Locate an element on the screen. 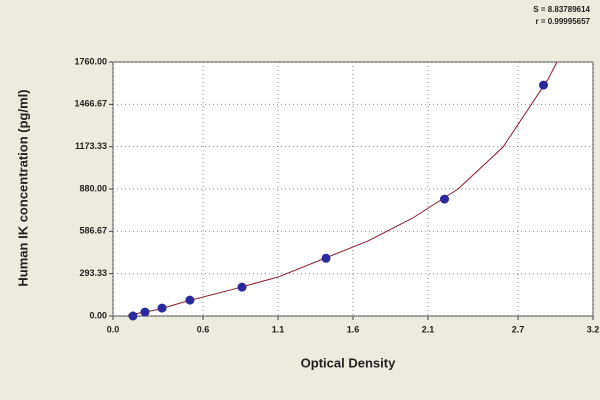 This screenshot has width=600, height=400. annotation: S = 8.83789614 is located at coordinates (561, 9).